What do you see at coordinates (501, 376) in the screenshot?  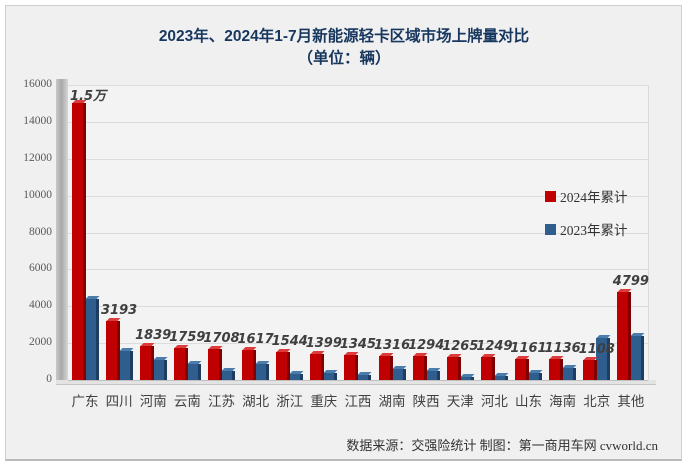 I see `bar-2023-河北` at bounding box center [501, 376].